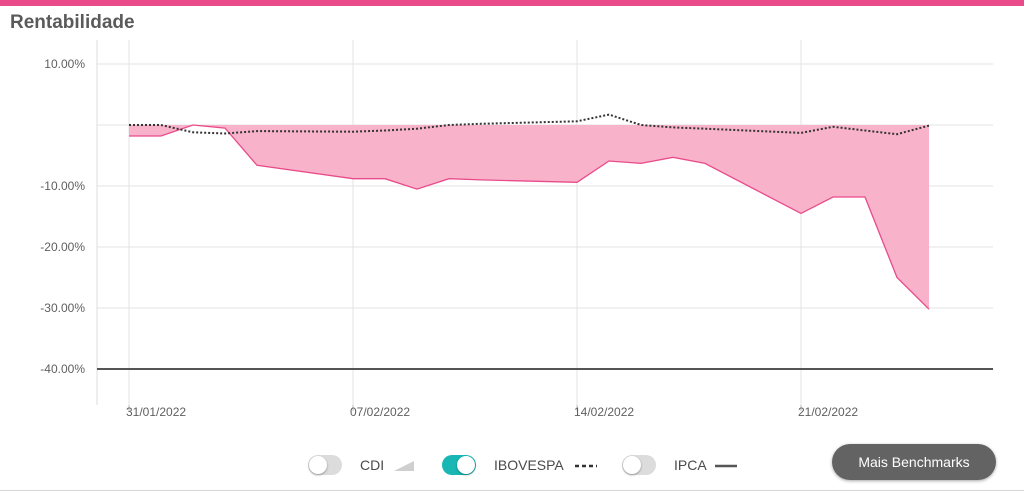  Describe the element at coordinates (62, 247) in the screenshot. I see `y-tick-label: -20.00%` at that location.